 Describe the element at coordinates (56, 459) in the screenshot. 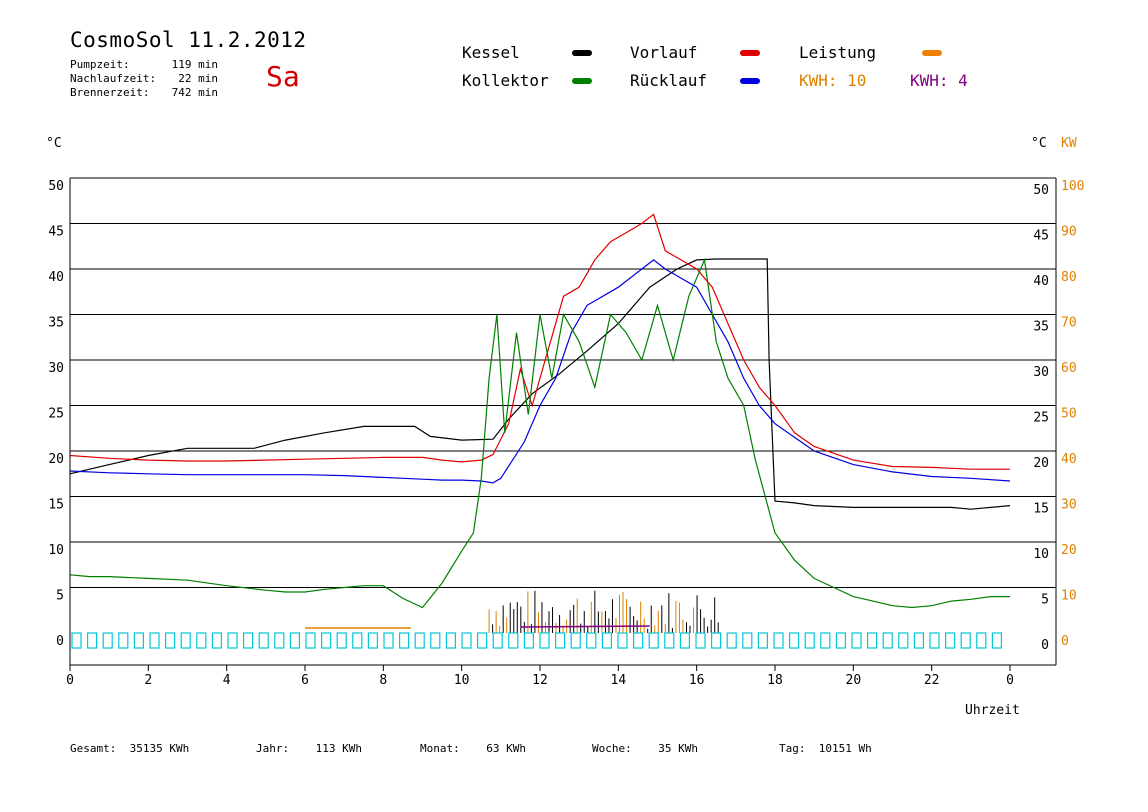

I see `y-tick-left-20: 20` at that location.